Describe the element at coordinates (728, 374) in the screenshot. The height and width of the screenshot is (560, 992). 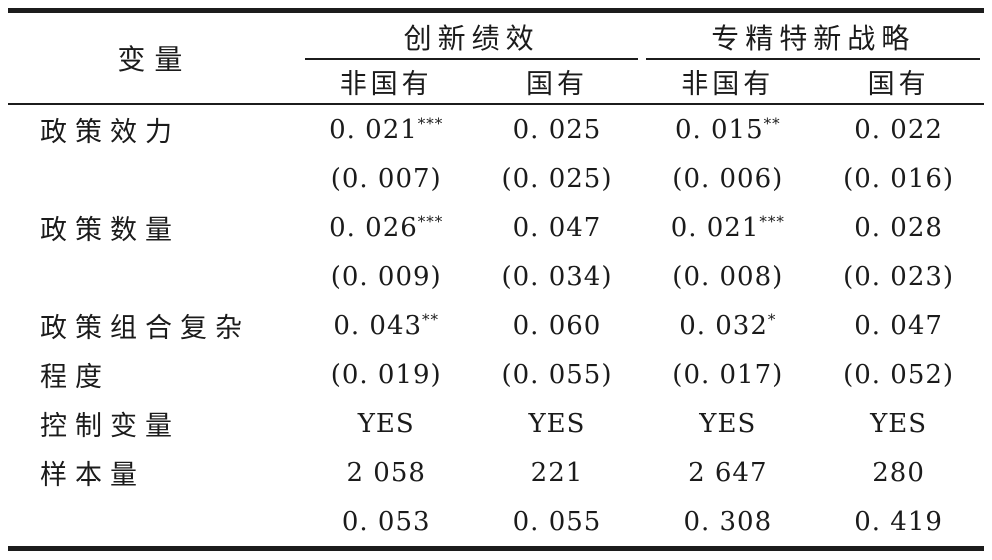
I see `value-cell: (0. 017)` at that location.